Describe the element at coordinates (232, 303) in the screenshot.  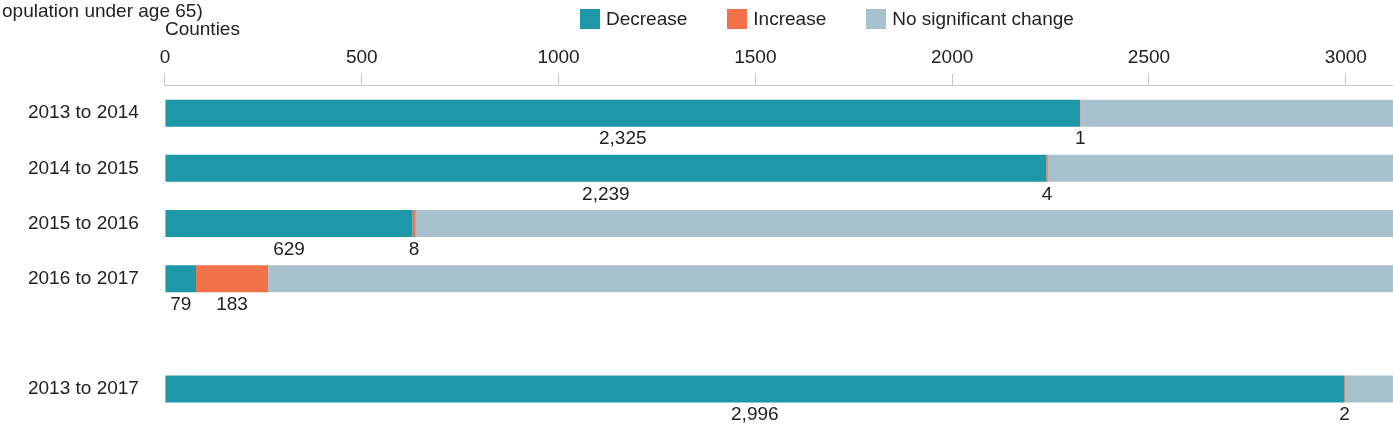
I see `data-label: 183` at that location.